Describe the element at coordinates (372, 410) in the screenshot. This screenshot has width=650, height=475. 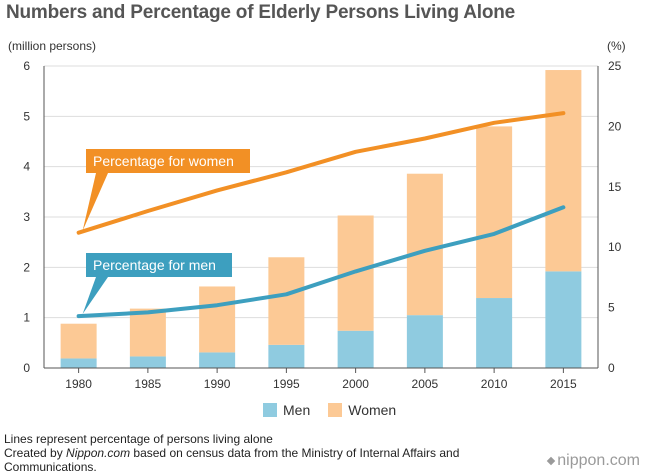
I see `legend-label-women: Women` at that location.